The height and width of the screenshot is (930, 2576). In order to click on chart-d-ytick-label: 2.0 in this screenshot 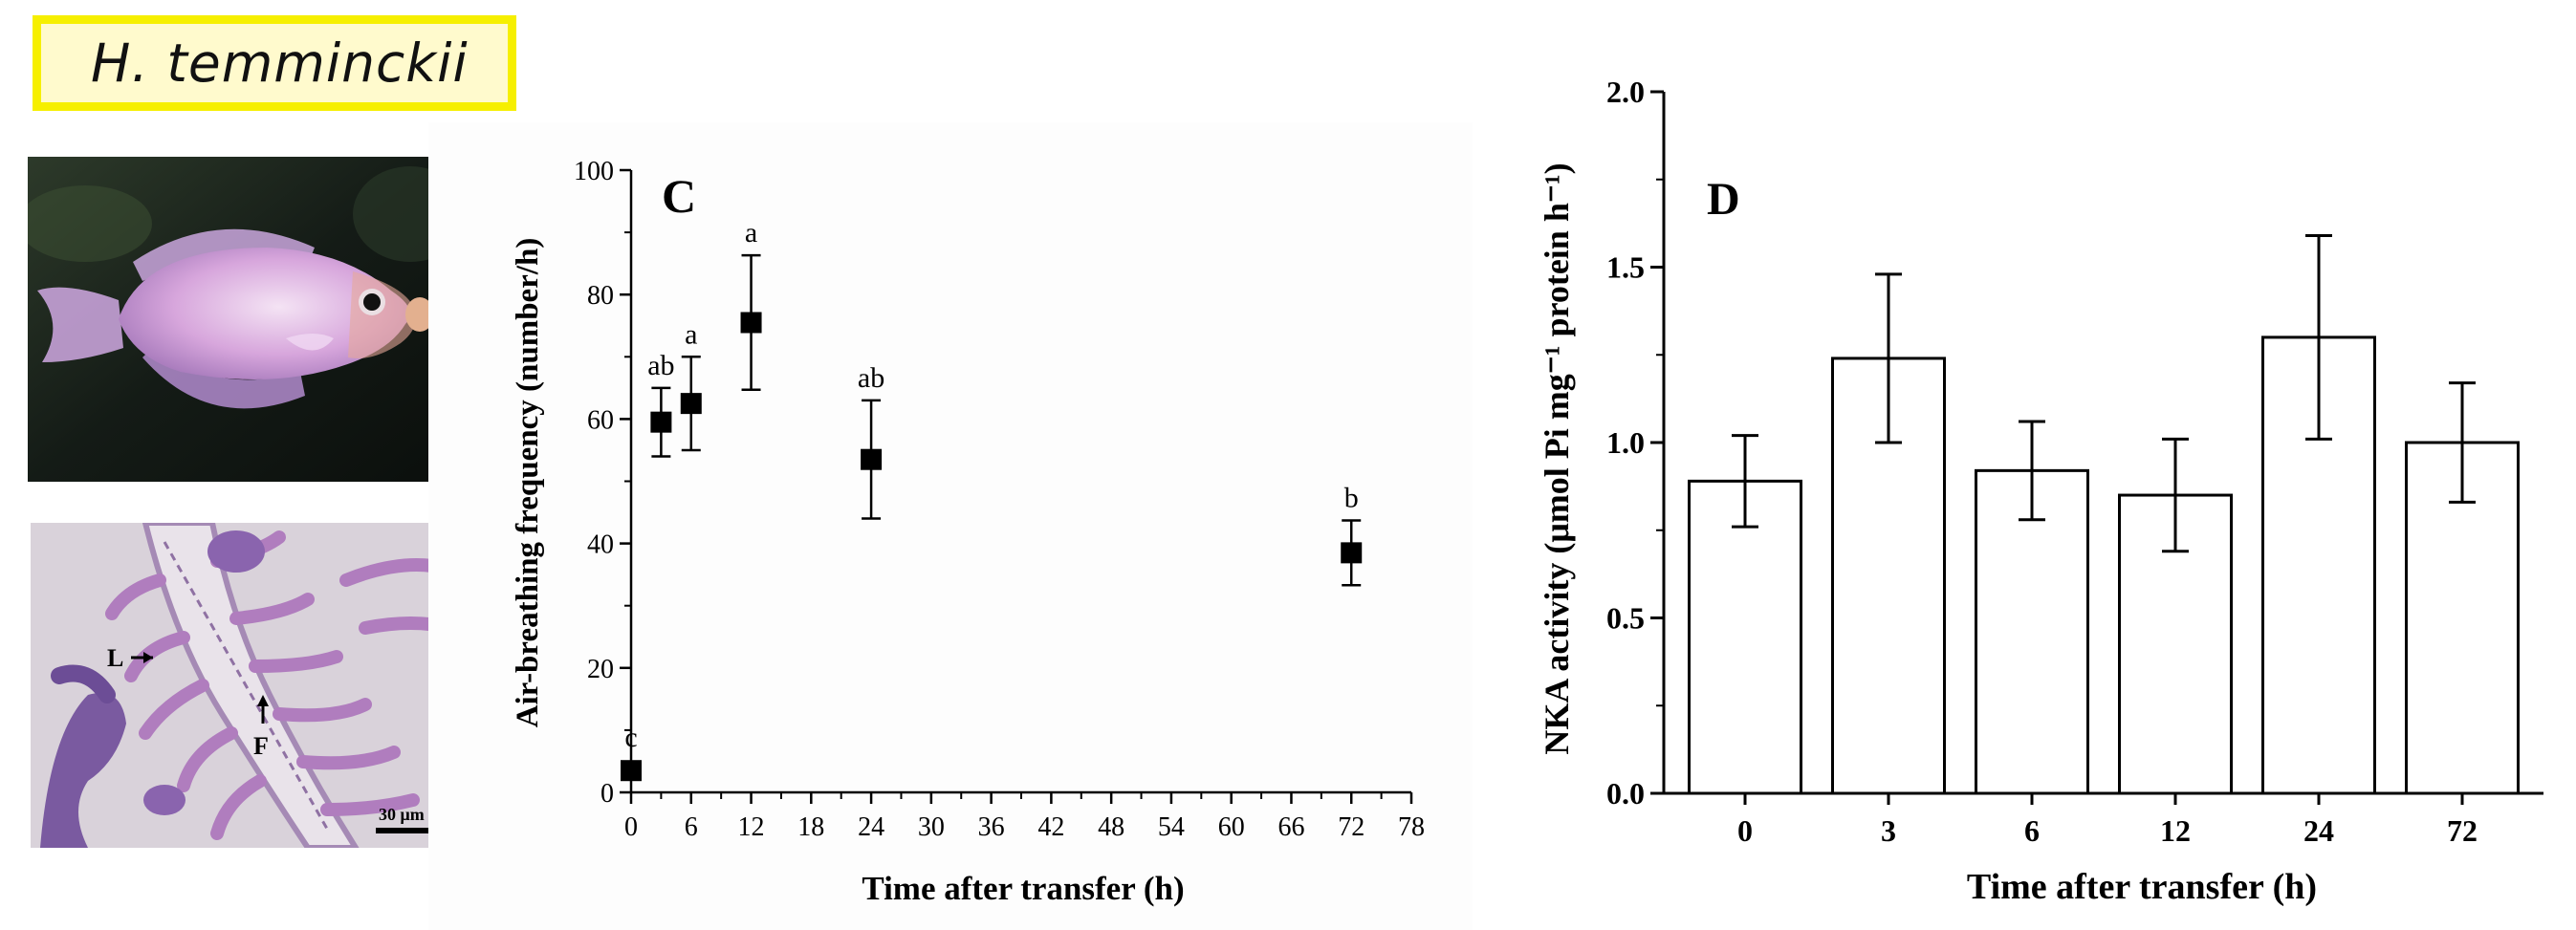, I will do `click(1625, 92)`.